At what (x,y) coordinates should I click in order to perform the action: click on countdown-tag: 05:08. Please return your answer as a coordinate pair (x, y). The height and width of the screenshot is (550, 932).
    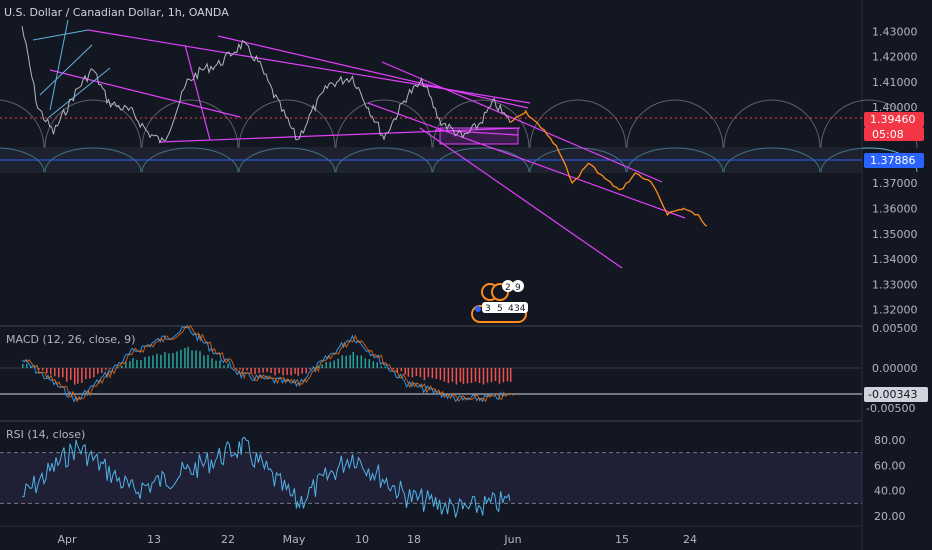
    Looking at the image, I should click on (894, 134).